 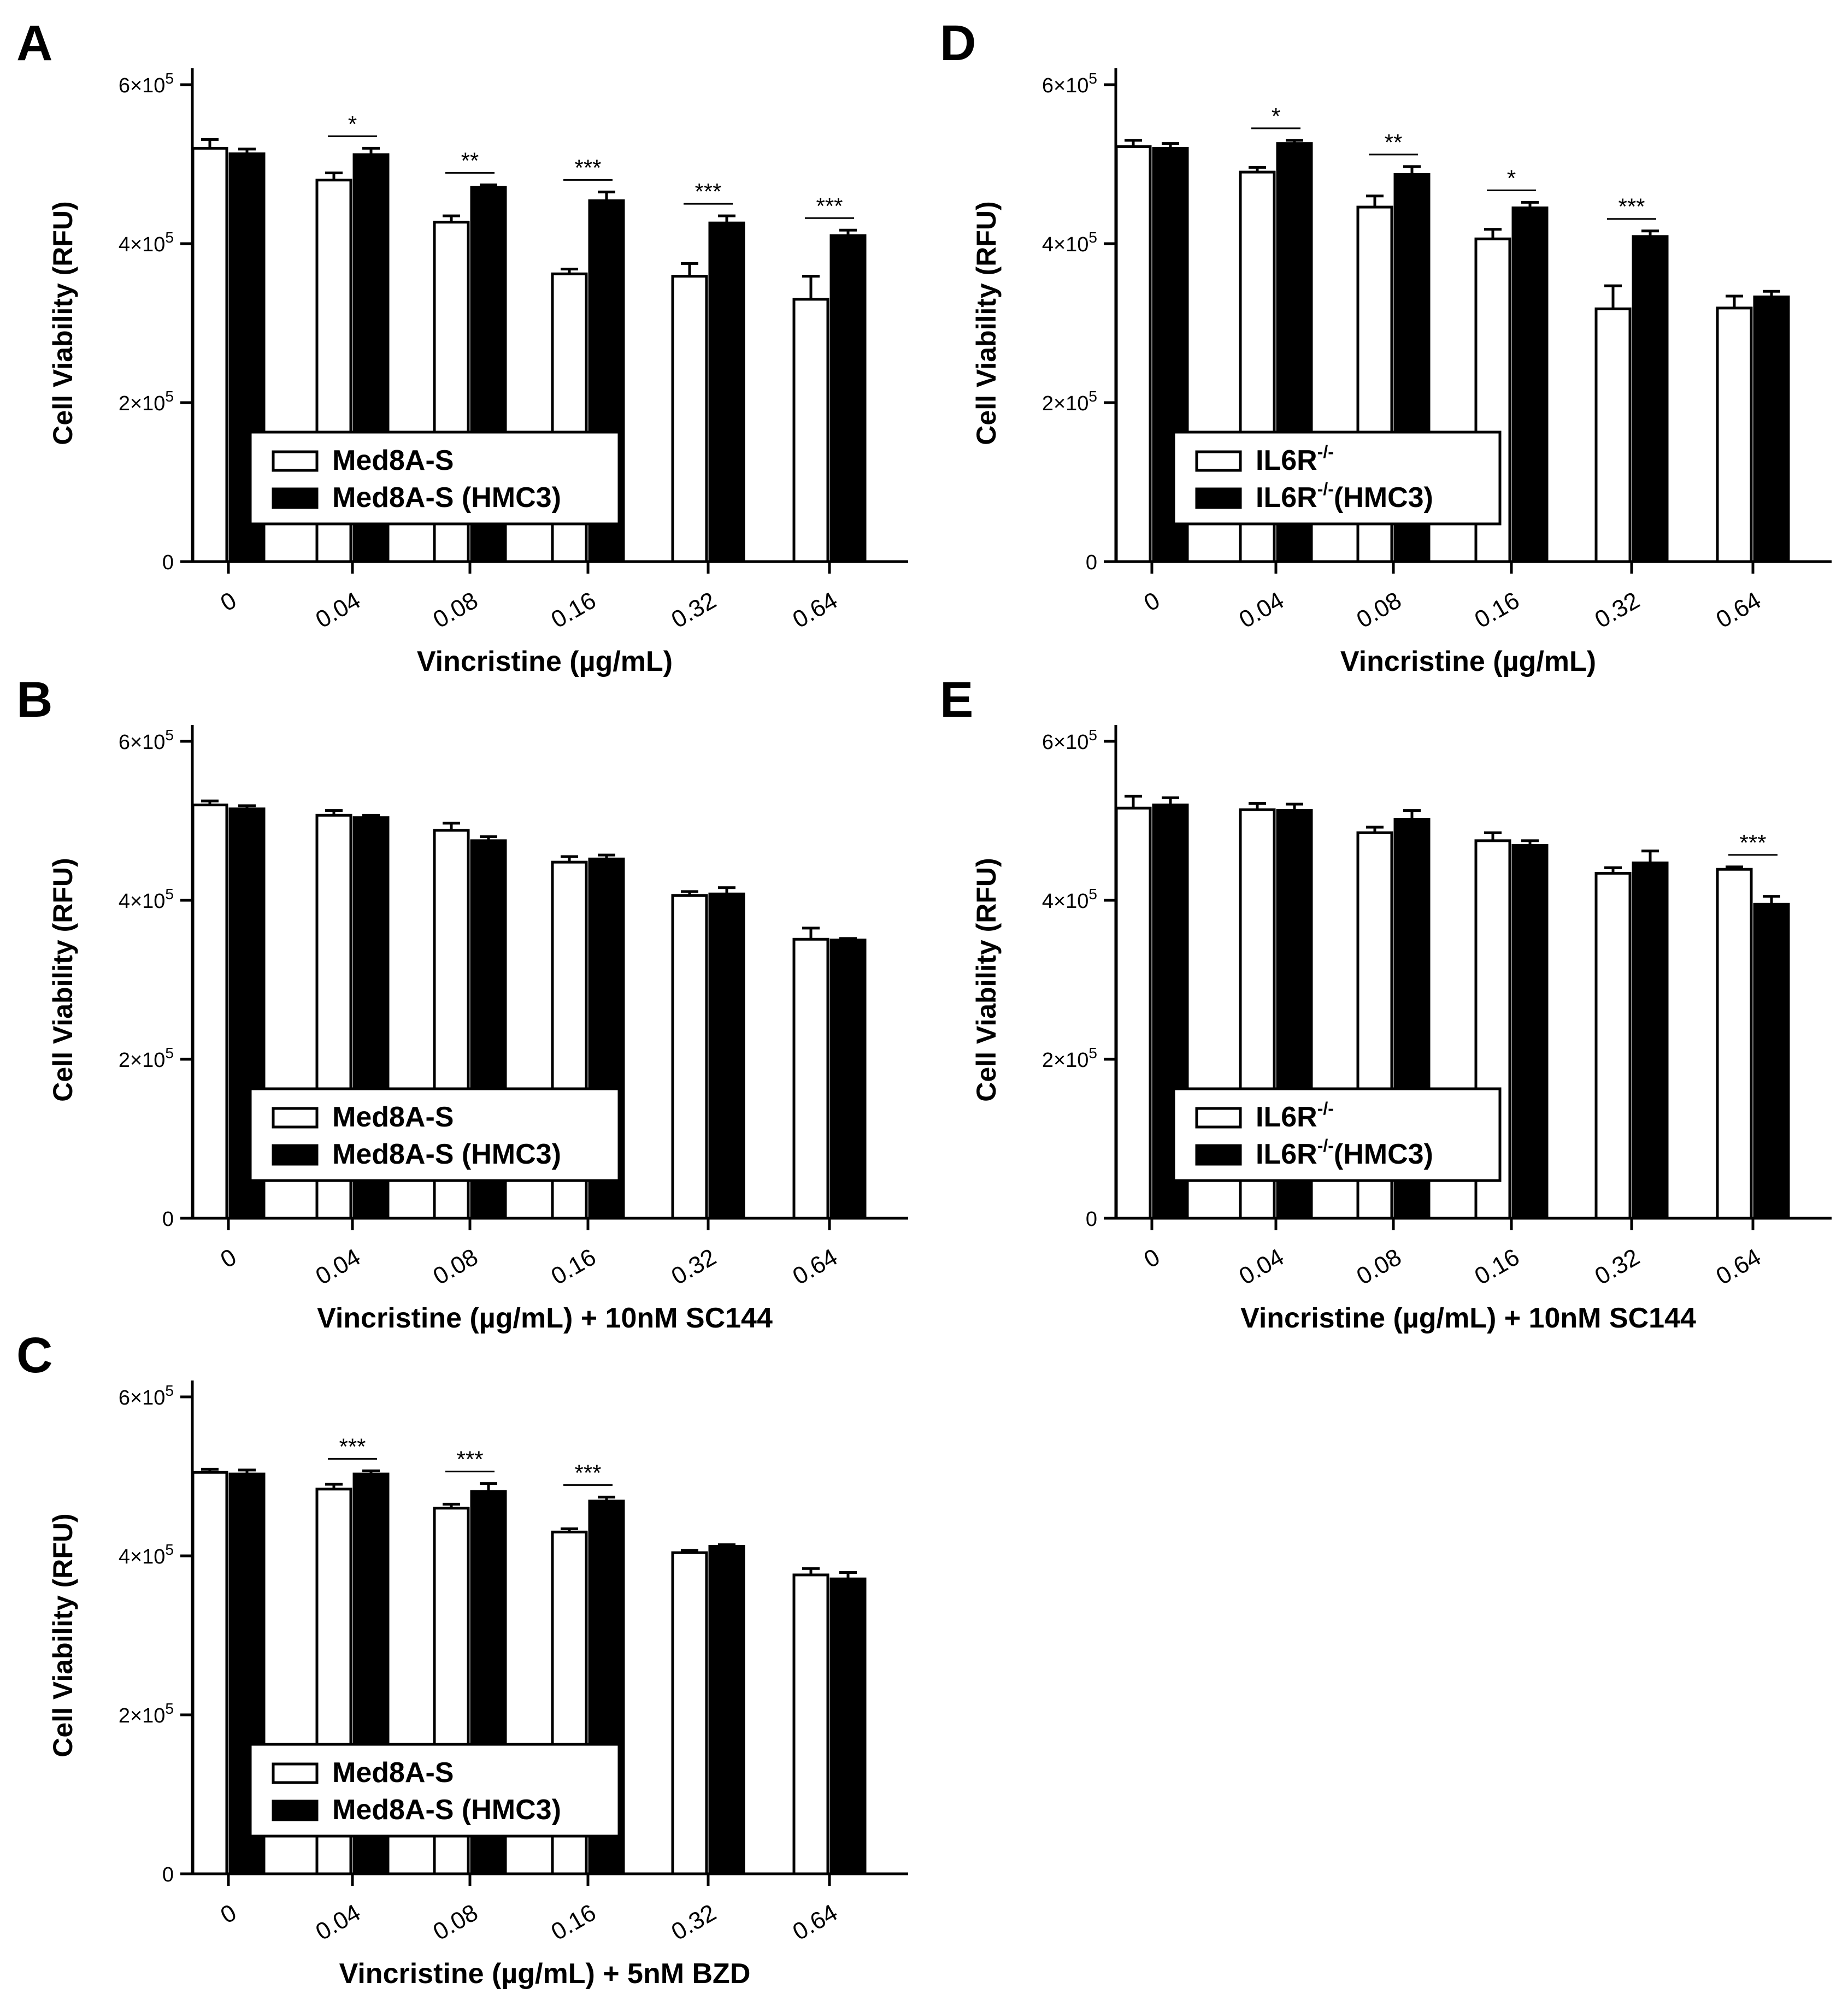 I want to click on significance-label: *, so click(x=1511, y=178).